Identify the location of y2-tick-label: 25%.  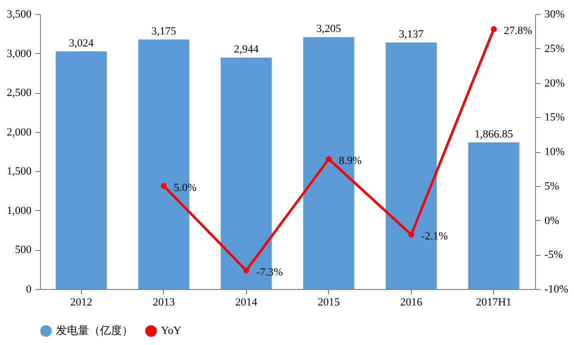
(554, 48).